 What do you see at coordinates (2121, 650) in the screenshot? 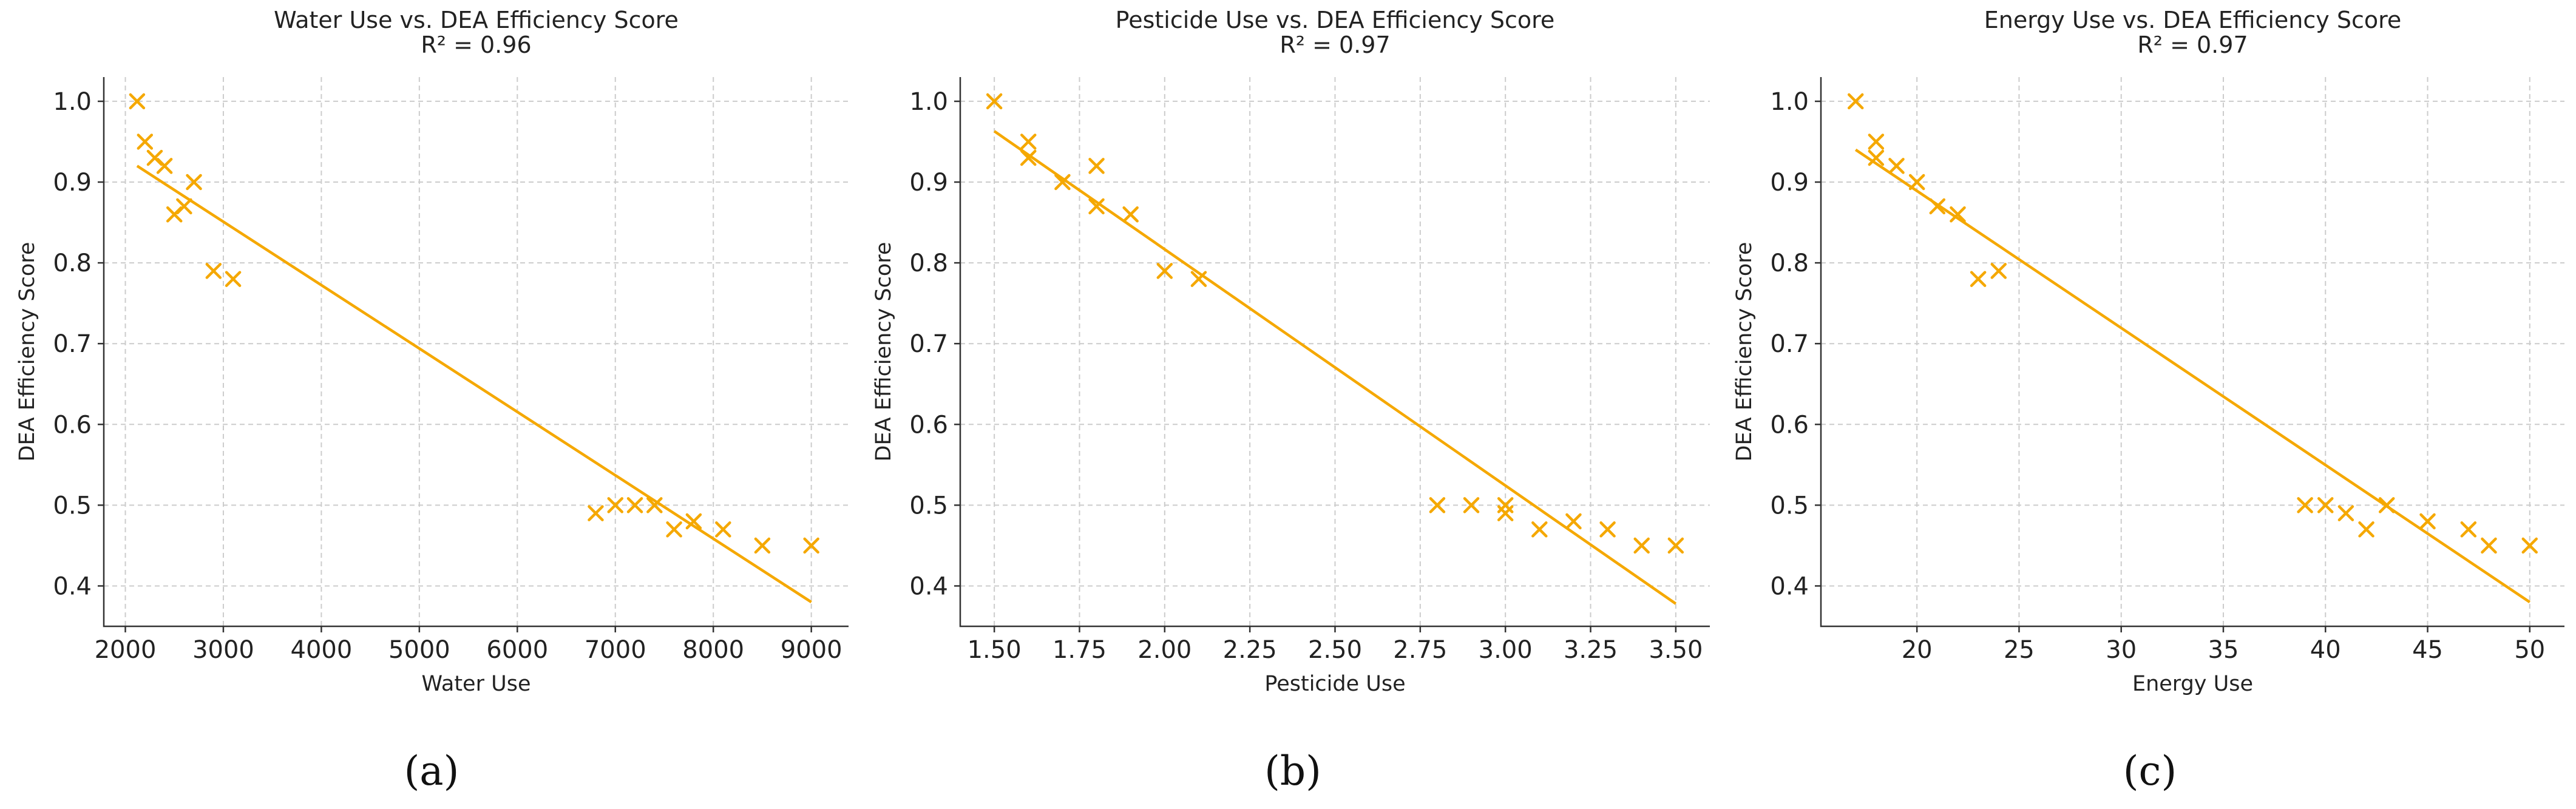
I see `x-tick-label: 30` at bounding box center [2121, 650].